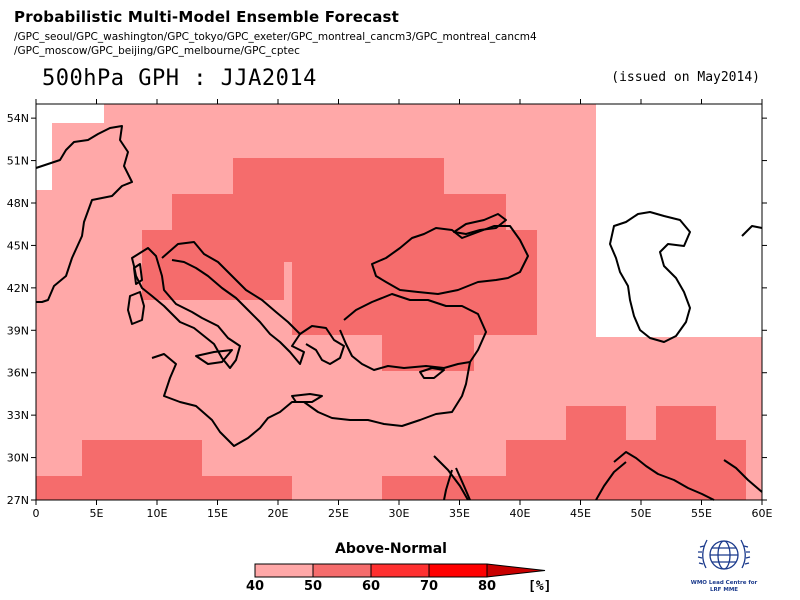 The height and width of the screenshot is (600, 800). I want to click on wmo-caption-line-2: LRF MME, so click(724, 590).